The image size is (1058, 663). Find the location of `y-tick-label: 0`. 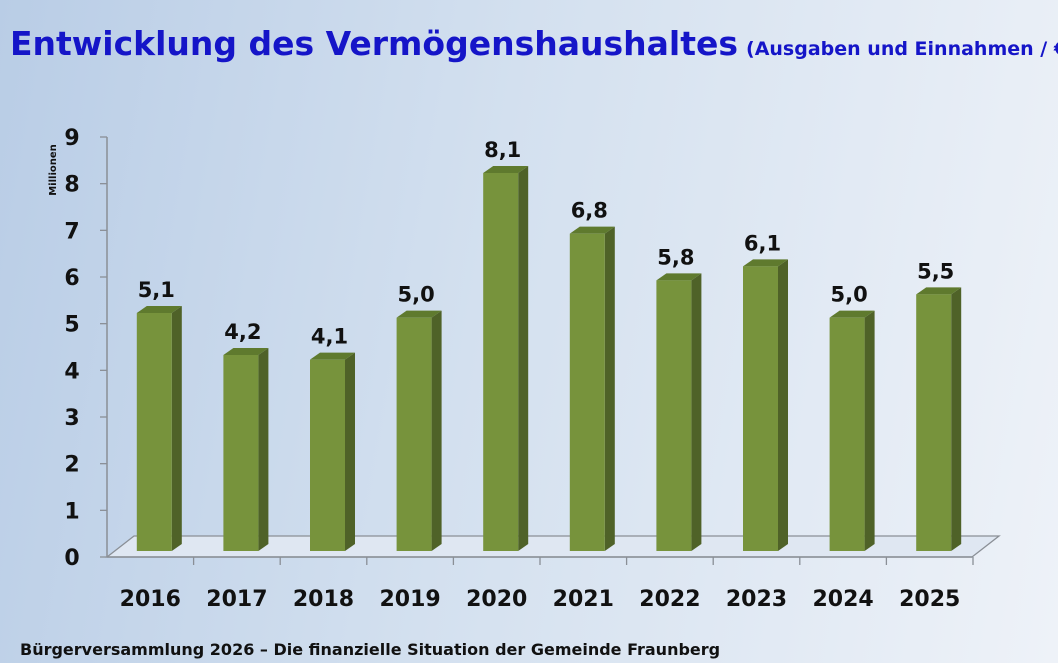

y-tick-label: 0 is located at coordinates (71, 558).